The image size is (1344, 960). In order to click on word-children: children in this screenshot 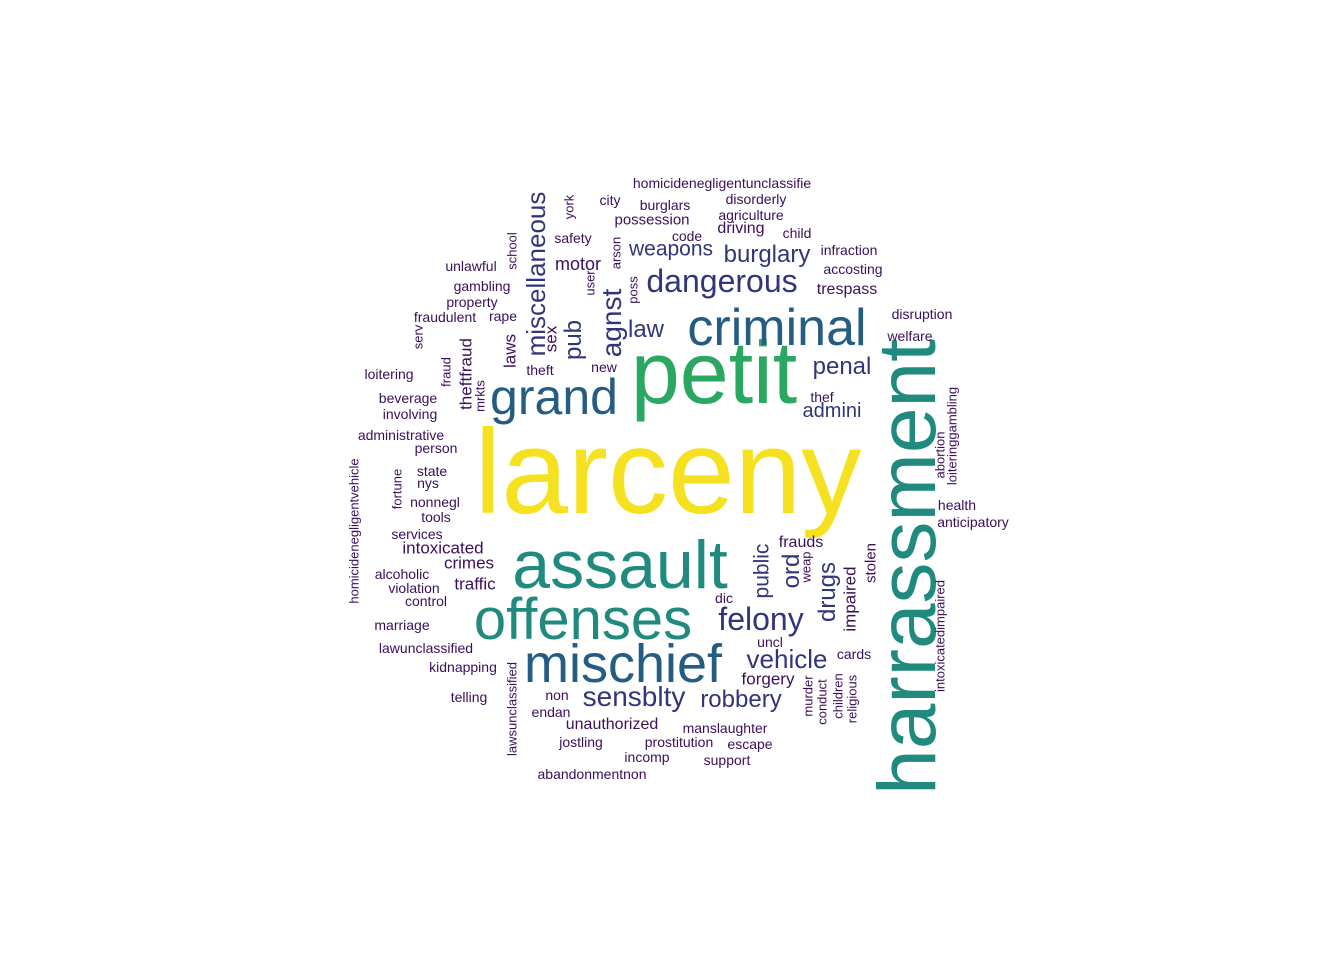, I will do `click(838, 696)`.